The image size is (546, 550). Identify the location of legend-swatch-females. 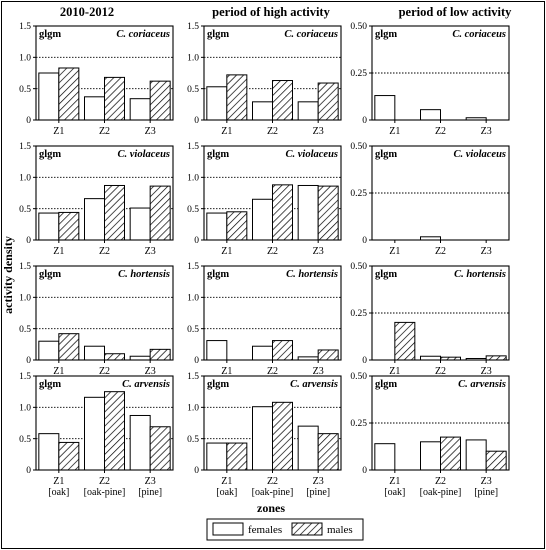
(228, 529).